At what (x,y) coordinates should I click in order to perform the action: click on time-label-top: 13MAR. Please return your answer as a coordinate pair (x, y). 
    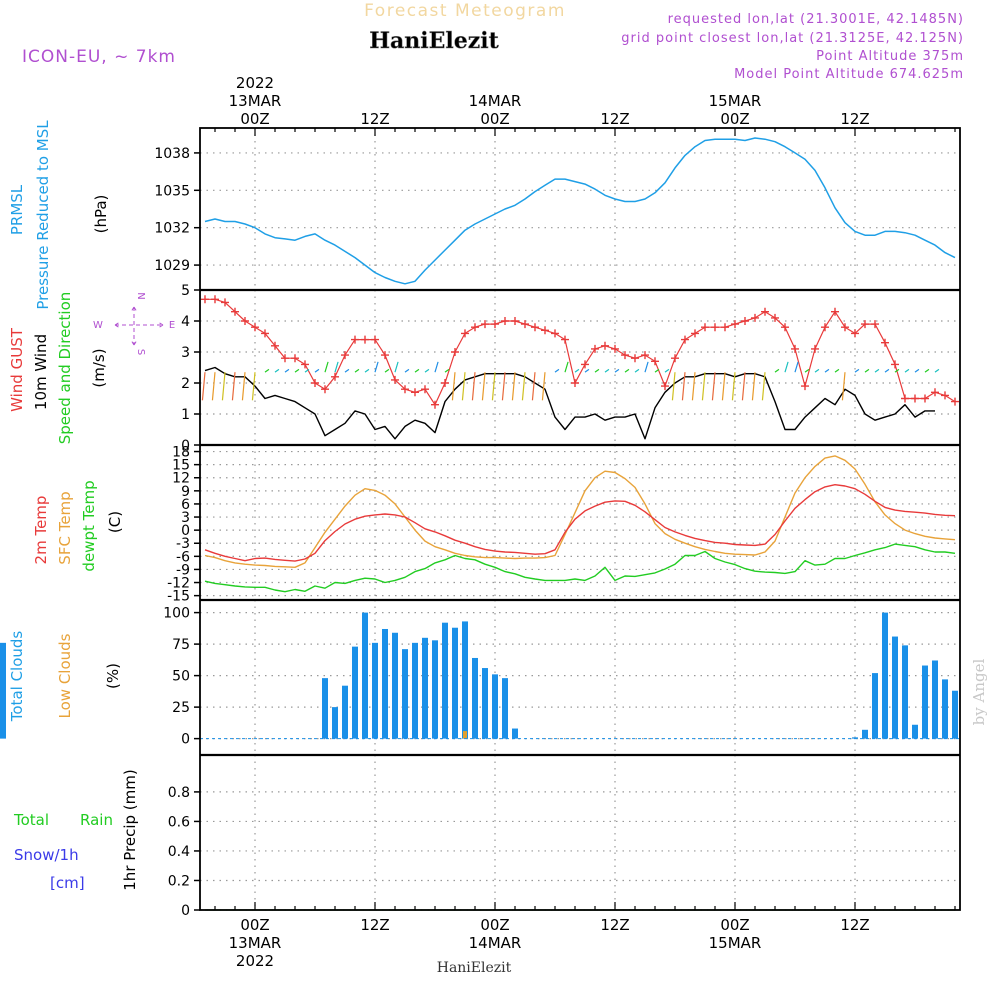
    Looking at the image, I should click on (255, 101).